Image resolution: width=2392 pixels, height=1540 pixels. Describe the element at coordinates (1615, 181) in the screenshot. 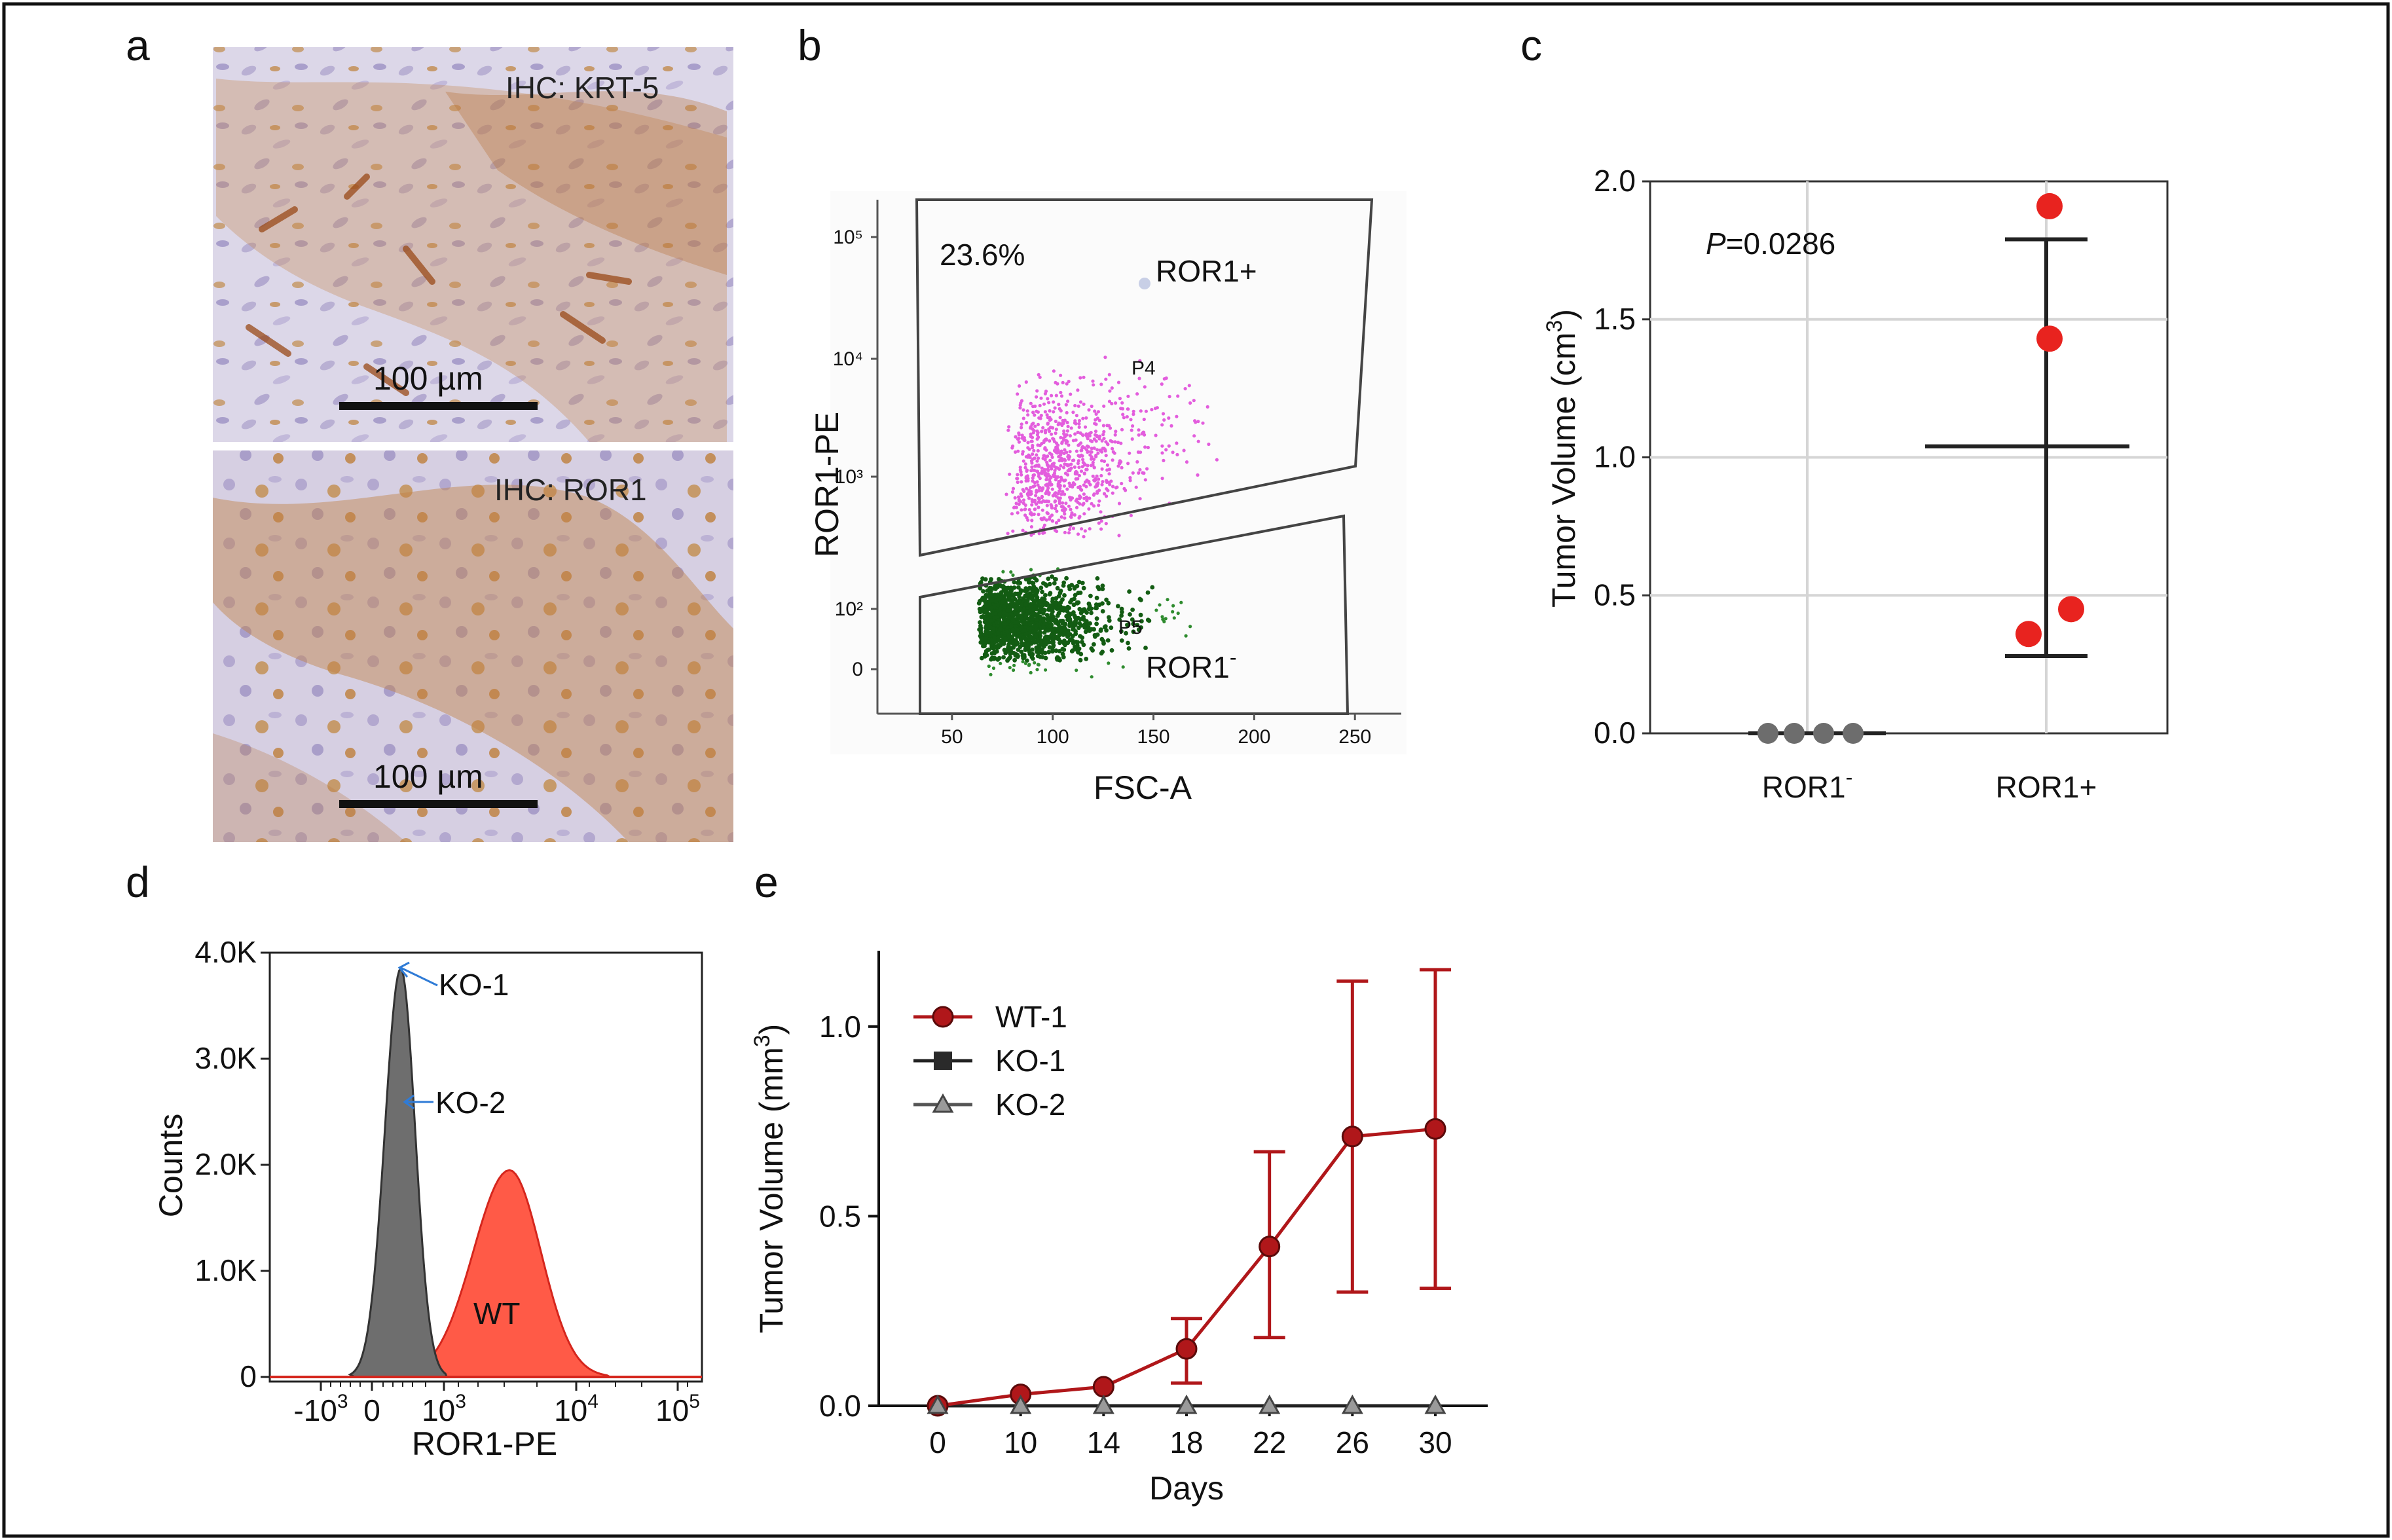

I see `y-tick-label: 2.0` at that location.